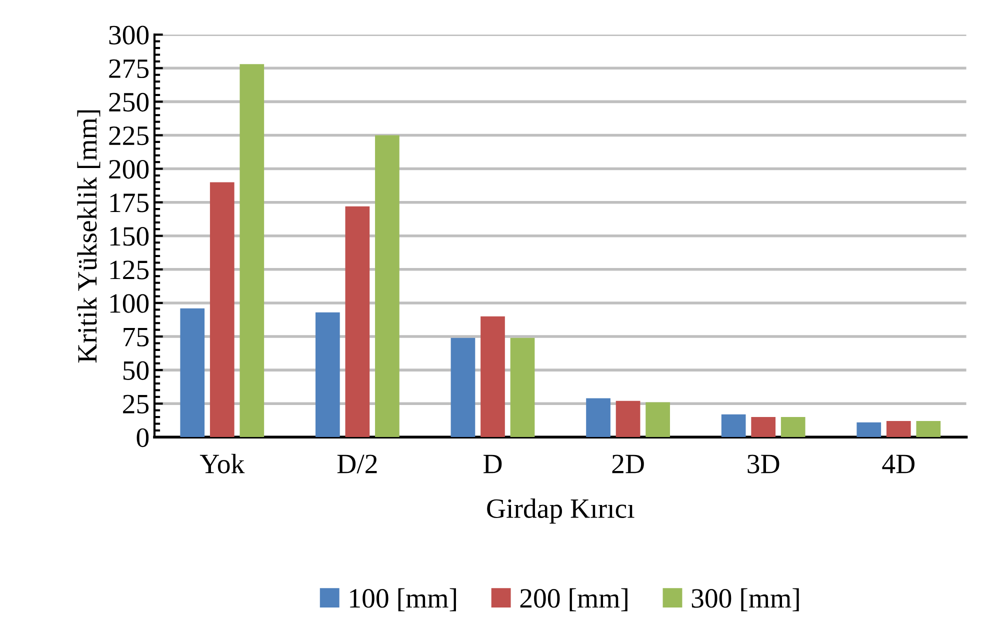 The height and width of the screenshot is (629, 984). What do you see at coordinates (560, 511) in the screenshot?
I see `x-axis-title: Girdap Kırıcı` at bounding box center [560, 511].